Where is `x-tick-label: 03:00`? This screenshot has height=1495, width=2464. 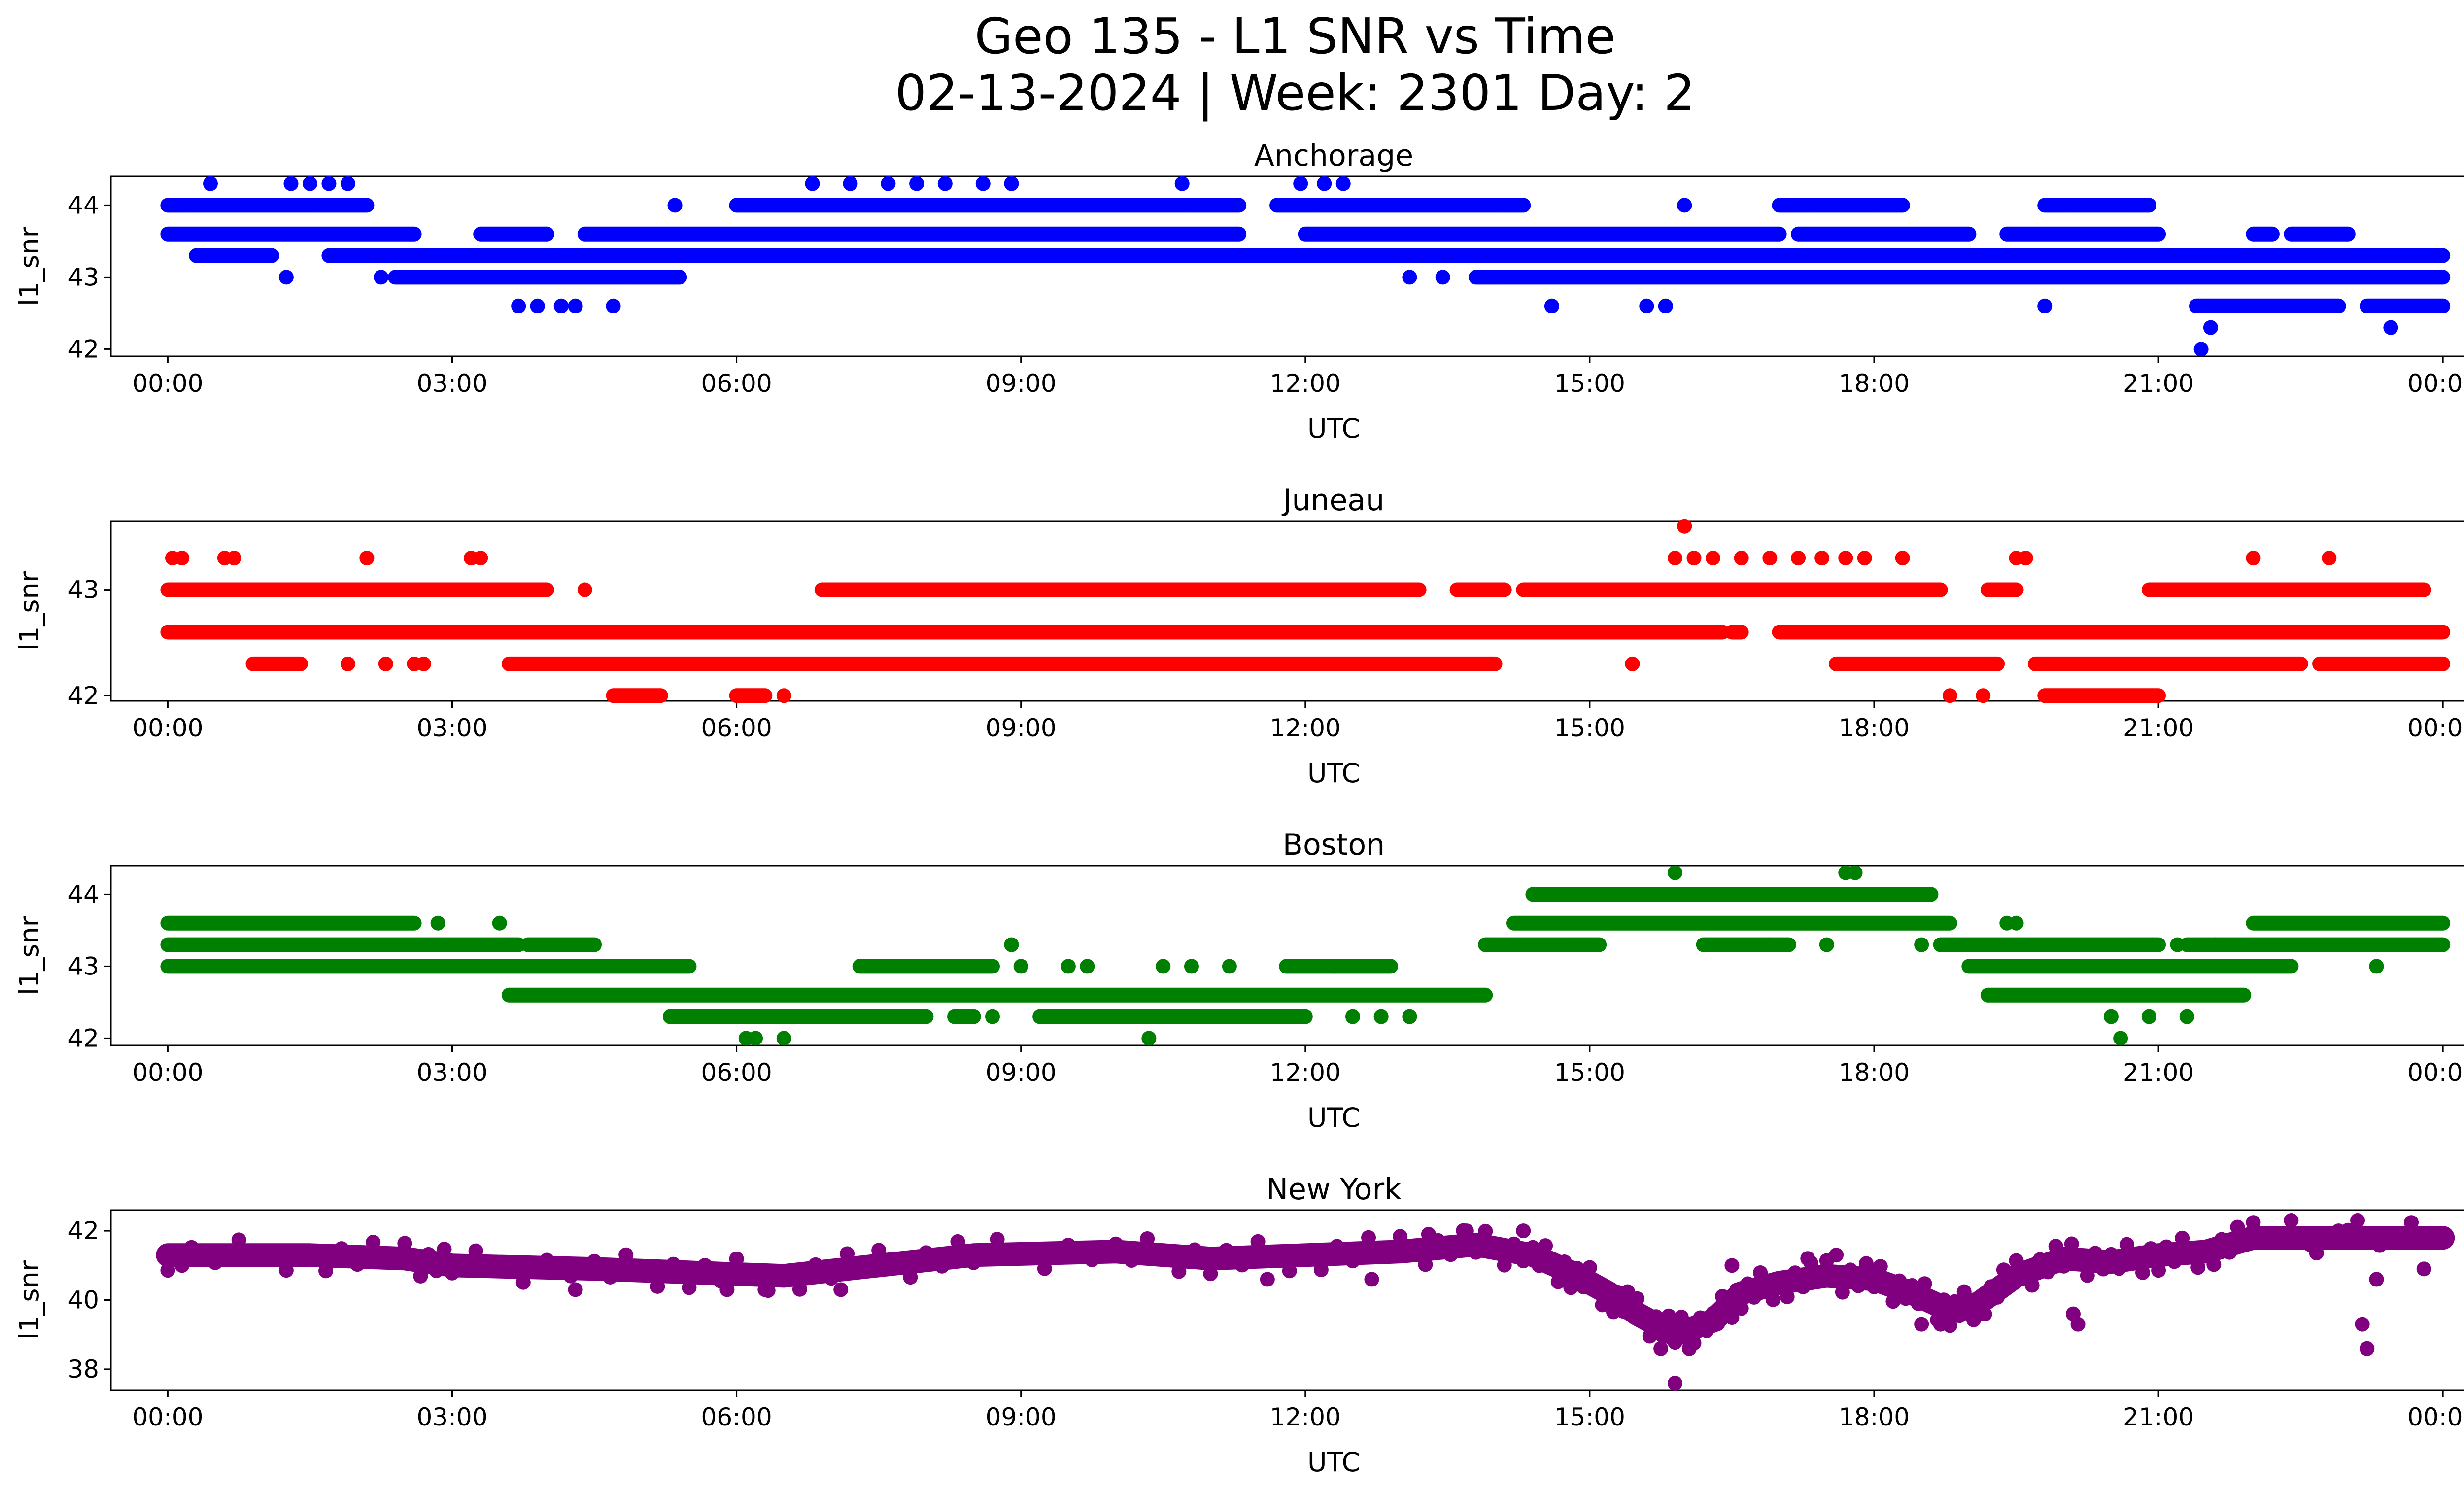 x-tick-label: 03:00 is located at coordinates (451, 728).